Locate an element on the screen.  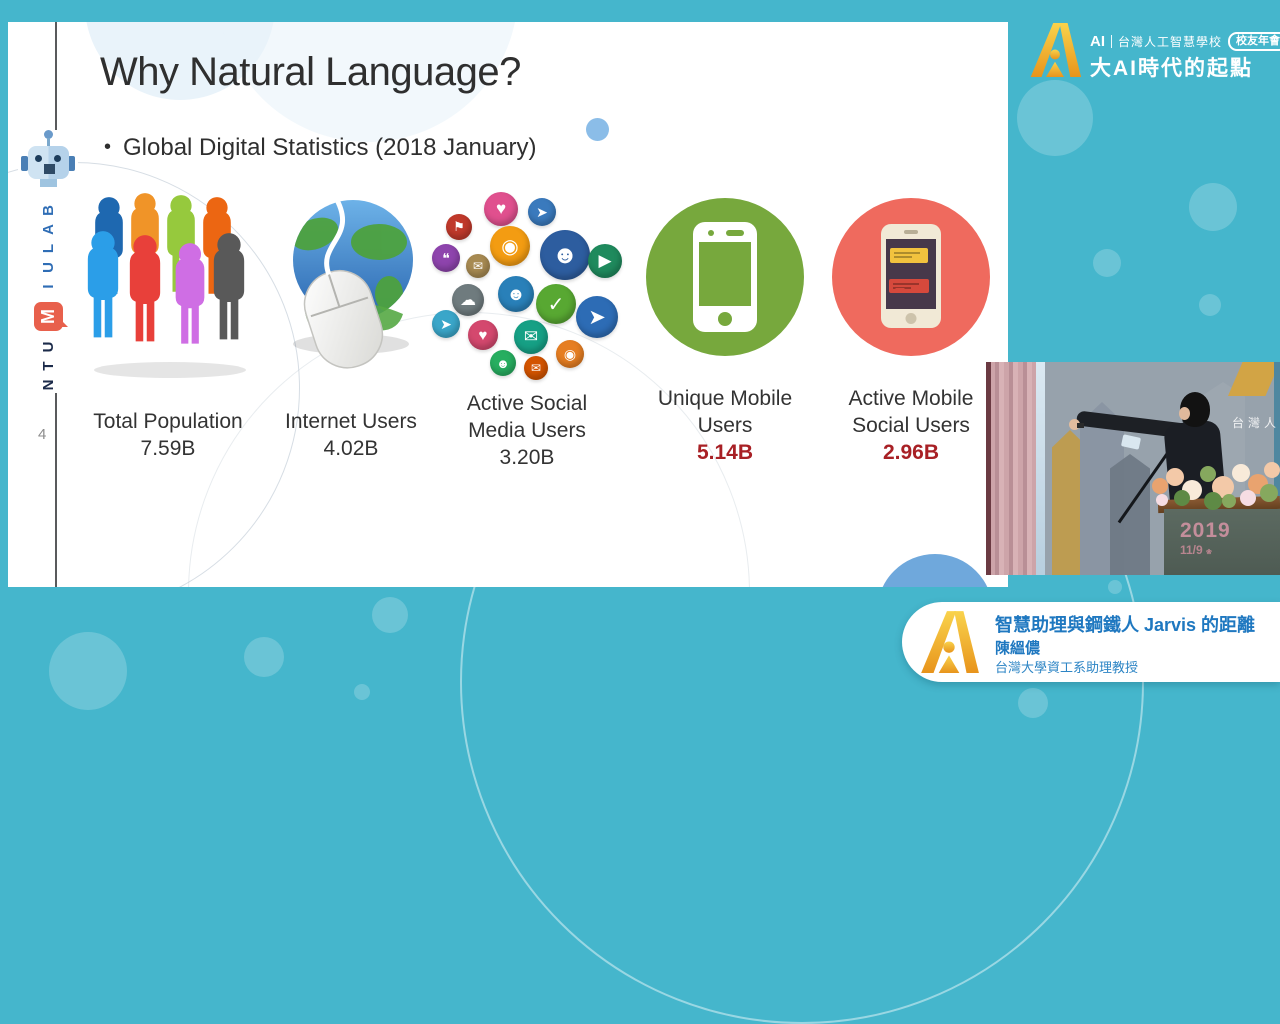
backdrop-blue-edge is located at coordinates (1277, 432).